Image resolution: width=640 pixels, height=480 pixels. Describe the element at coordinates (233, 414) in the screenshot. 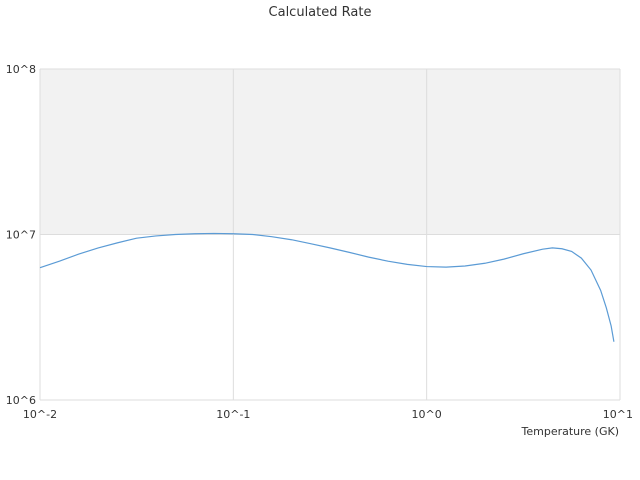

I see `x-tick-label: 10^-1` at that location.